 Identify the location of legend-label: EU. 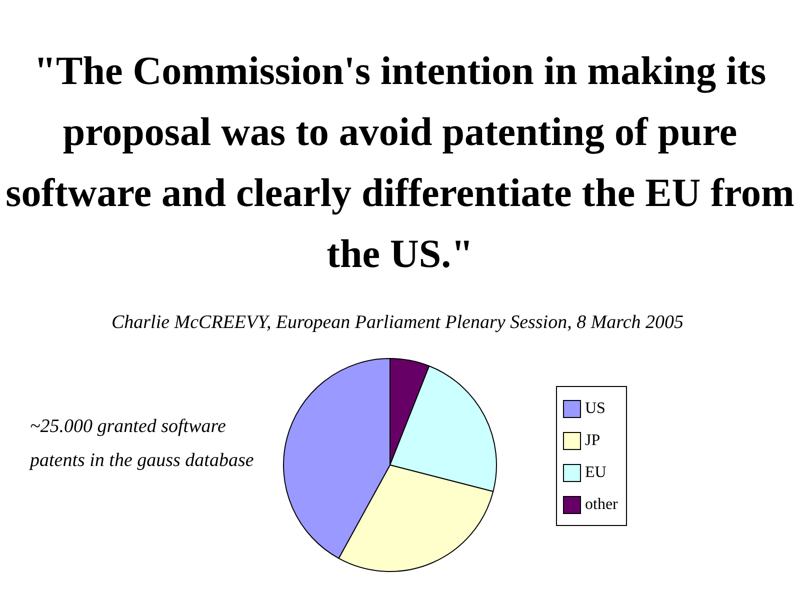
(595, 473).